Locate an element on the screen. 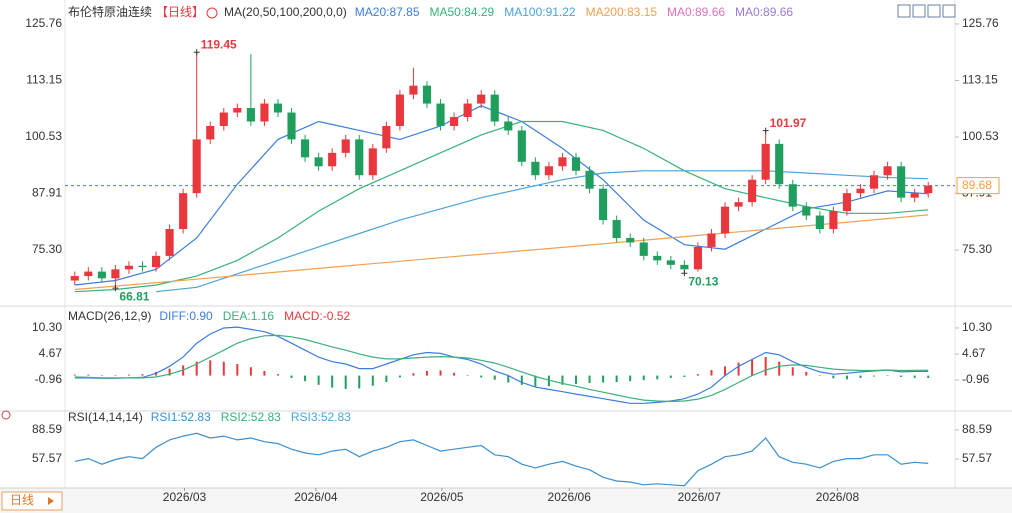 The image size is (1012, 513). last-price-label: 89.68 is located at coordinates (977, 185).